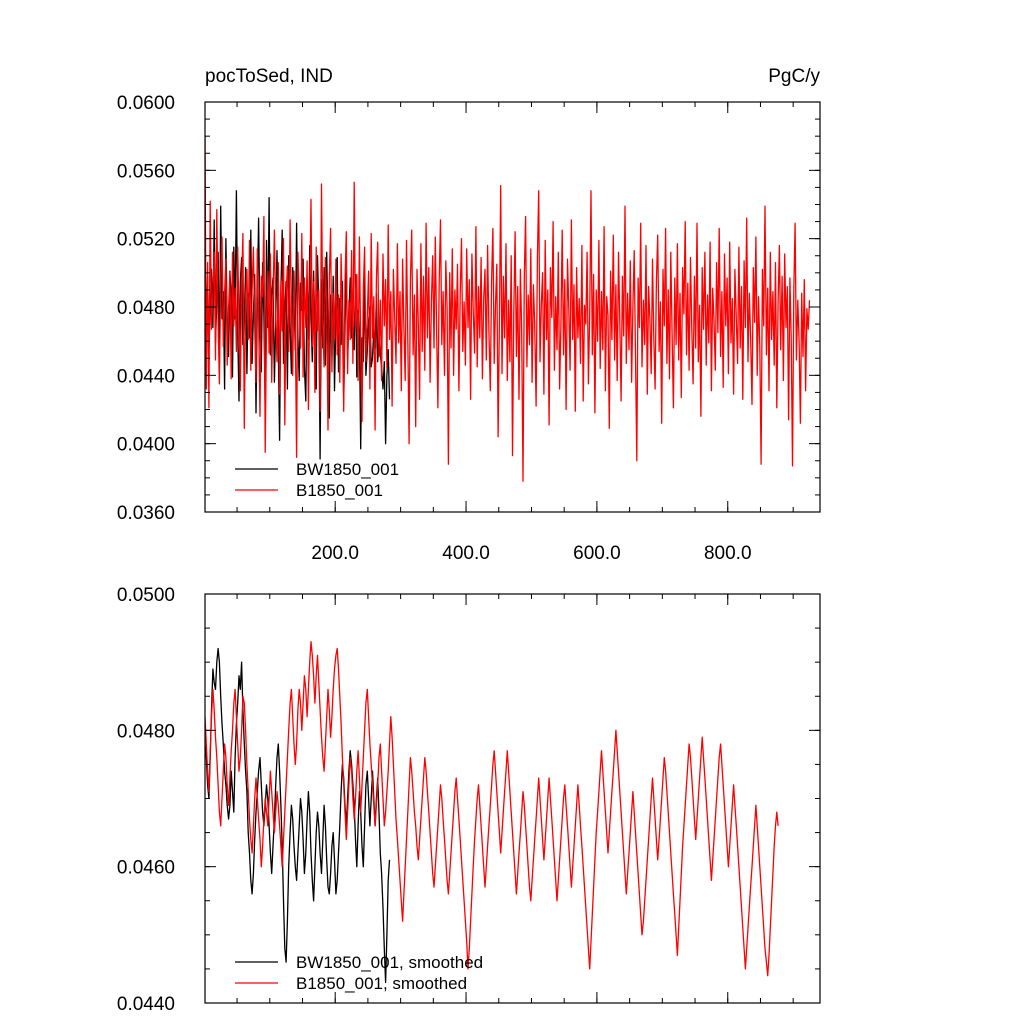  I want to click on series-line-bw1850, so click(298, 815).